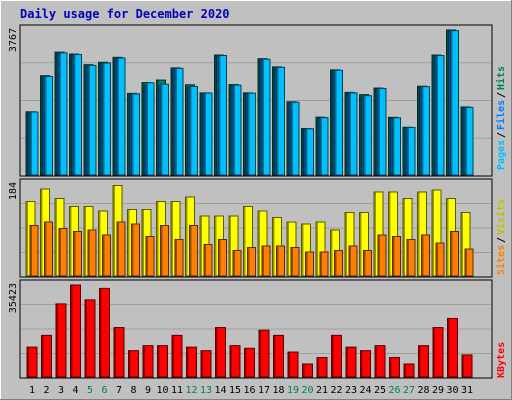 Image resolution: width=512 pixels, height=400 pixels. Describe the element at coordinates (191, 390) in the screenshot. I see `day-label-12: 12` at that location.